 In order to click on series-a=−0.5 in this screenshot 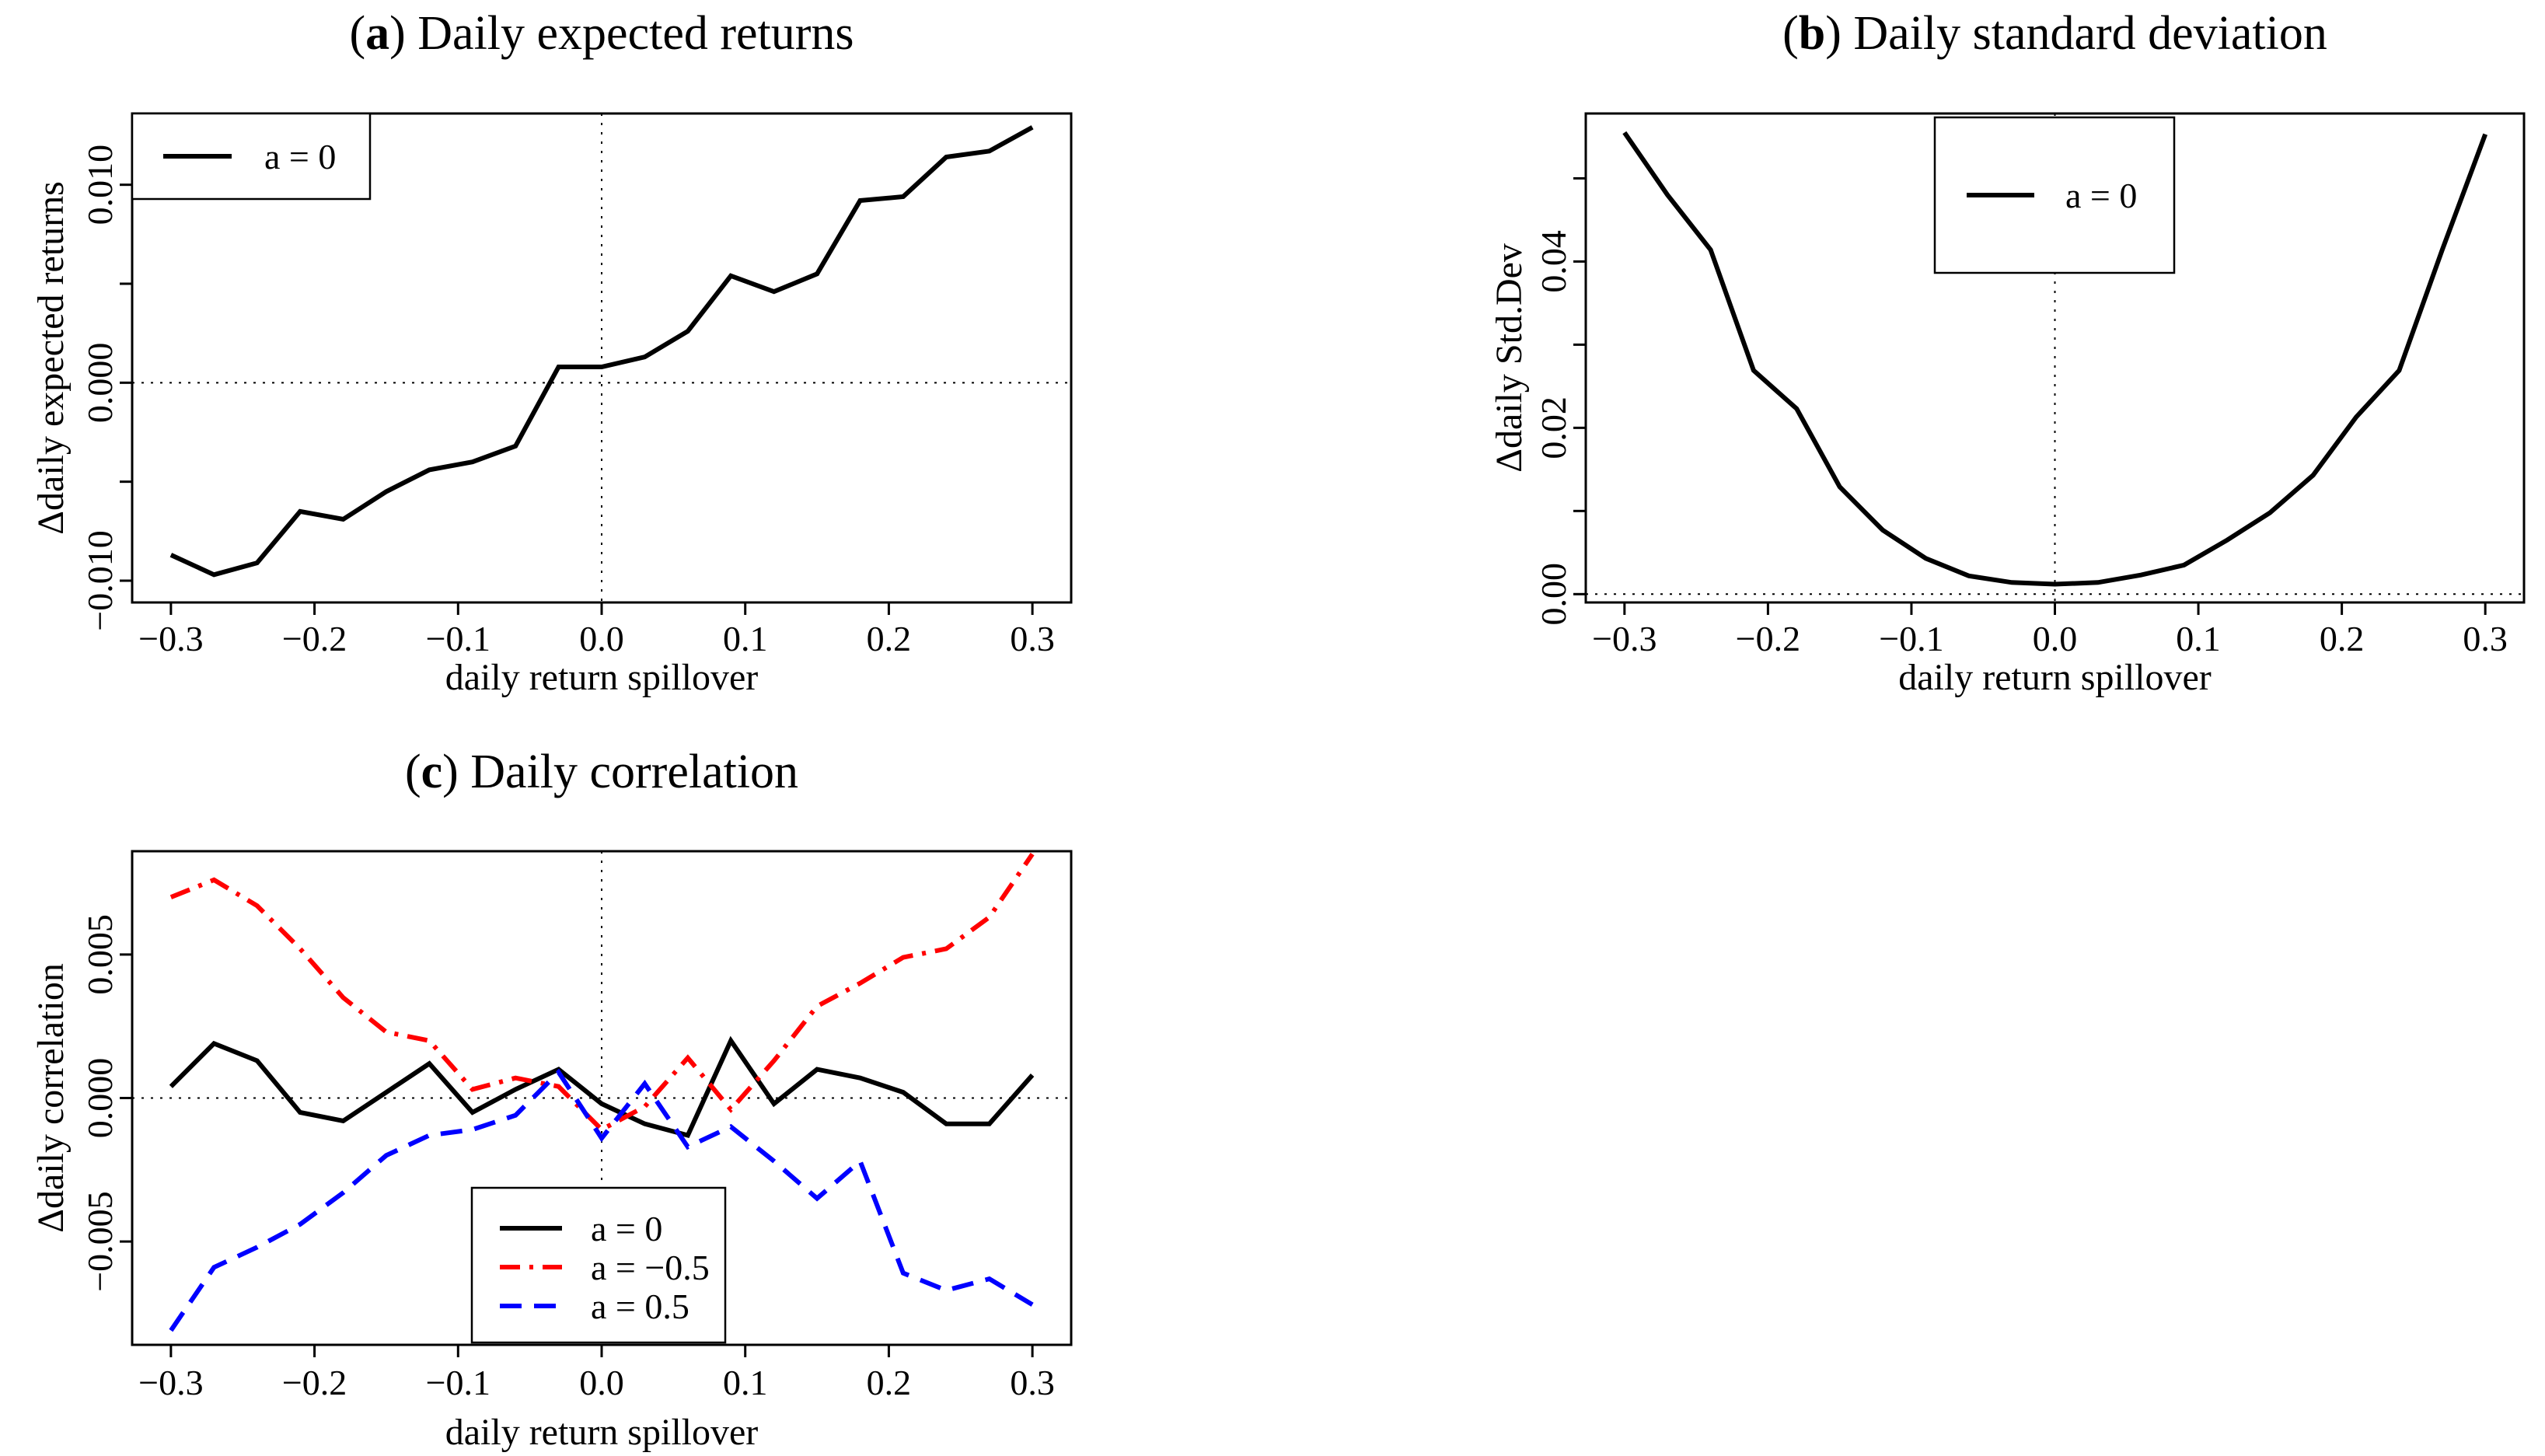, I will do `click(602, 993)`.